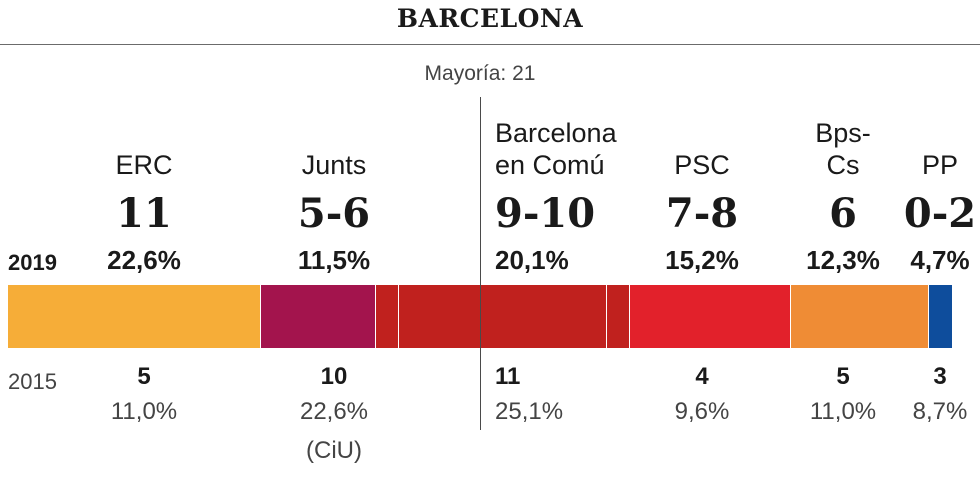 This screenshot has height=487, width=980. Describe the element at coordinates (144, 260) in the screenshot. I see `pct-2019-erc: 22,6%` at that location.